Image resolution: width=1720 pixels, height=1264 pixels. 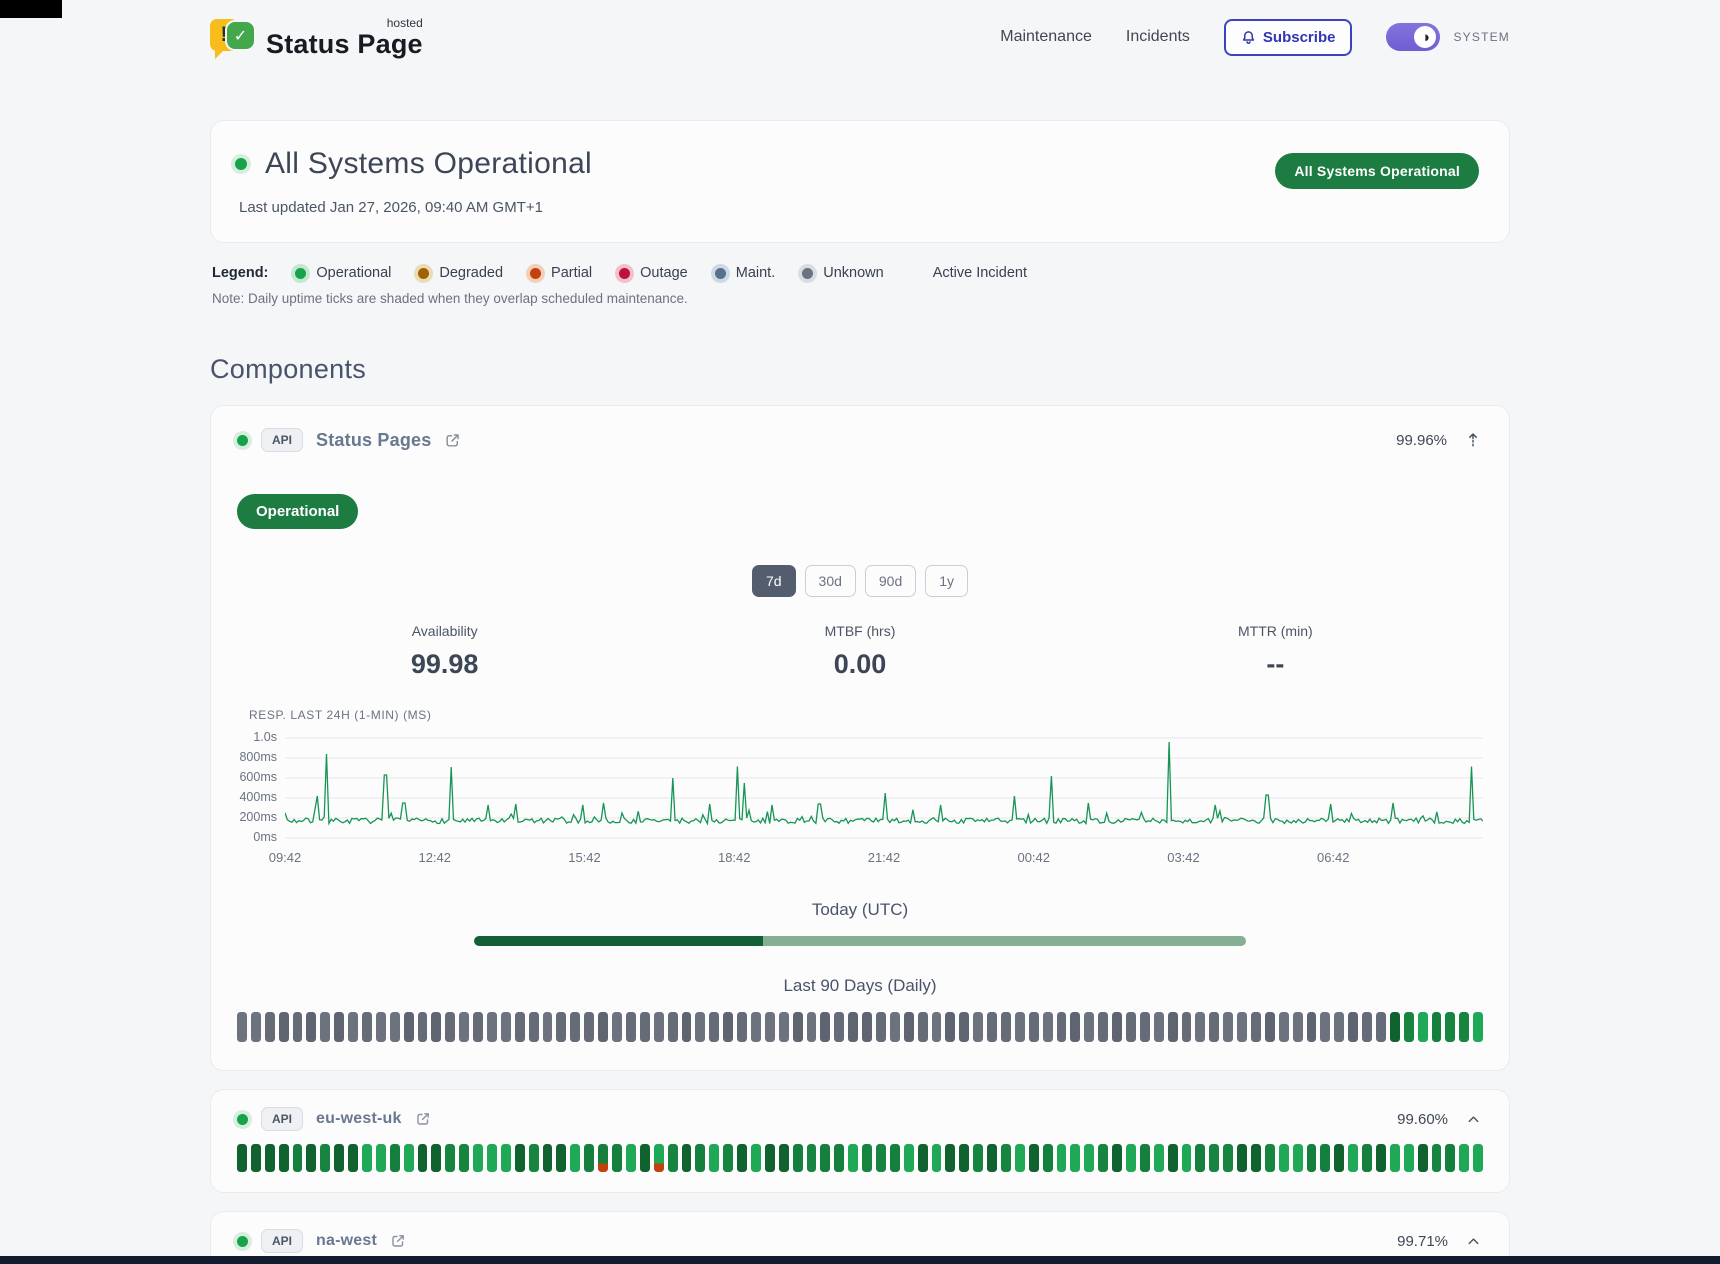 I want to click on collapse-arrow-icon, so click(x=1473, y=440).